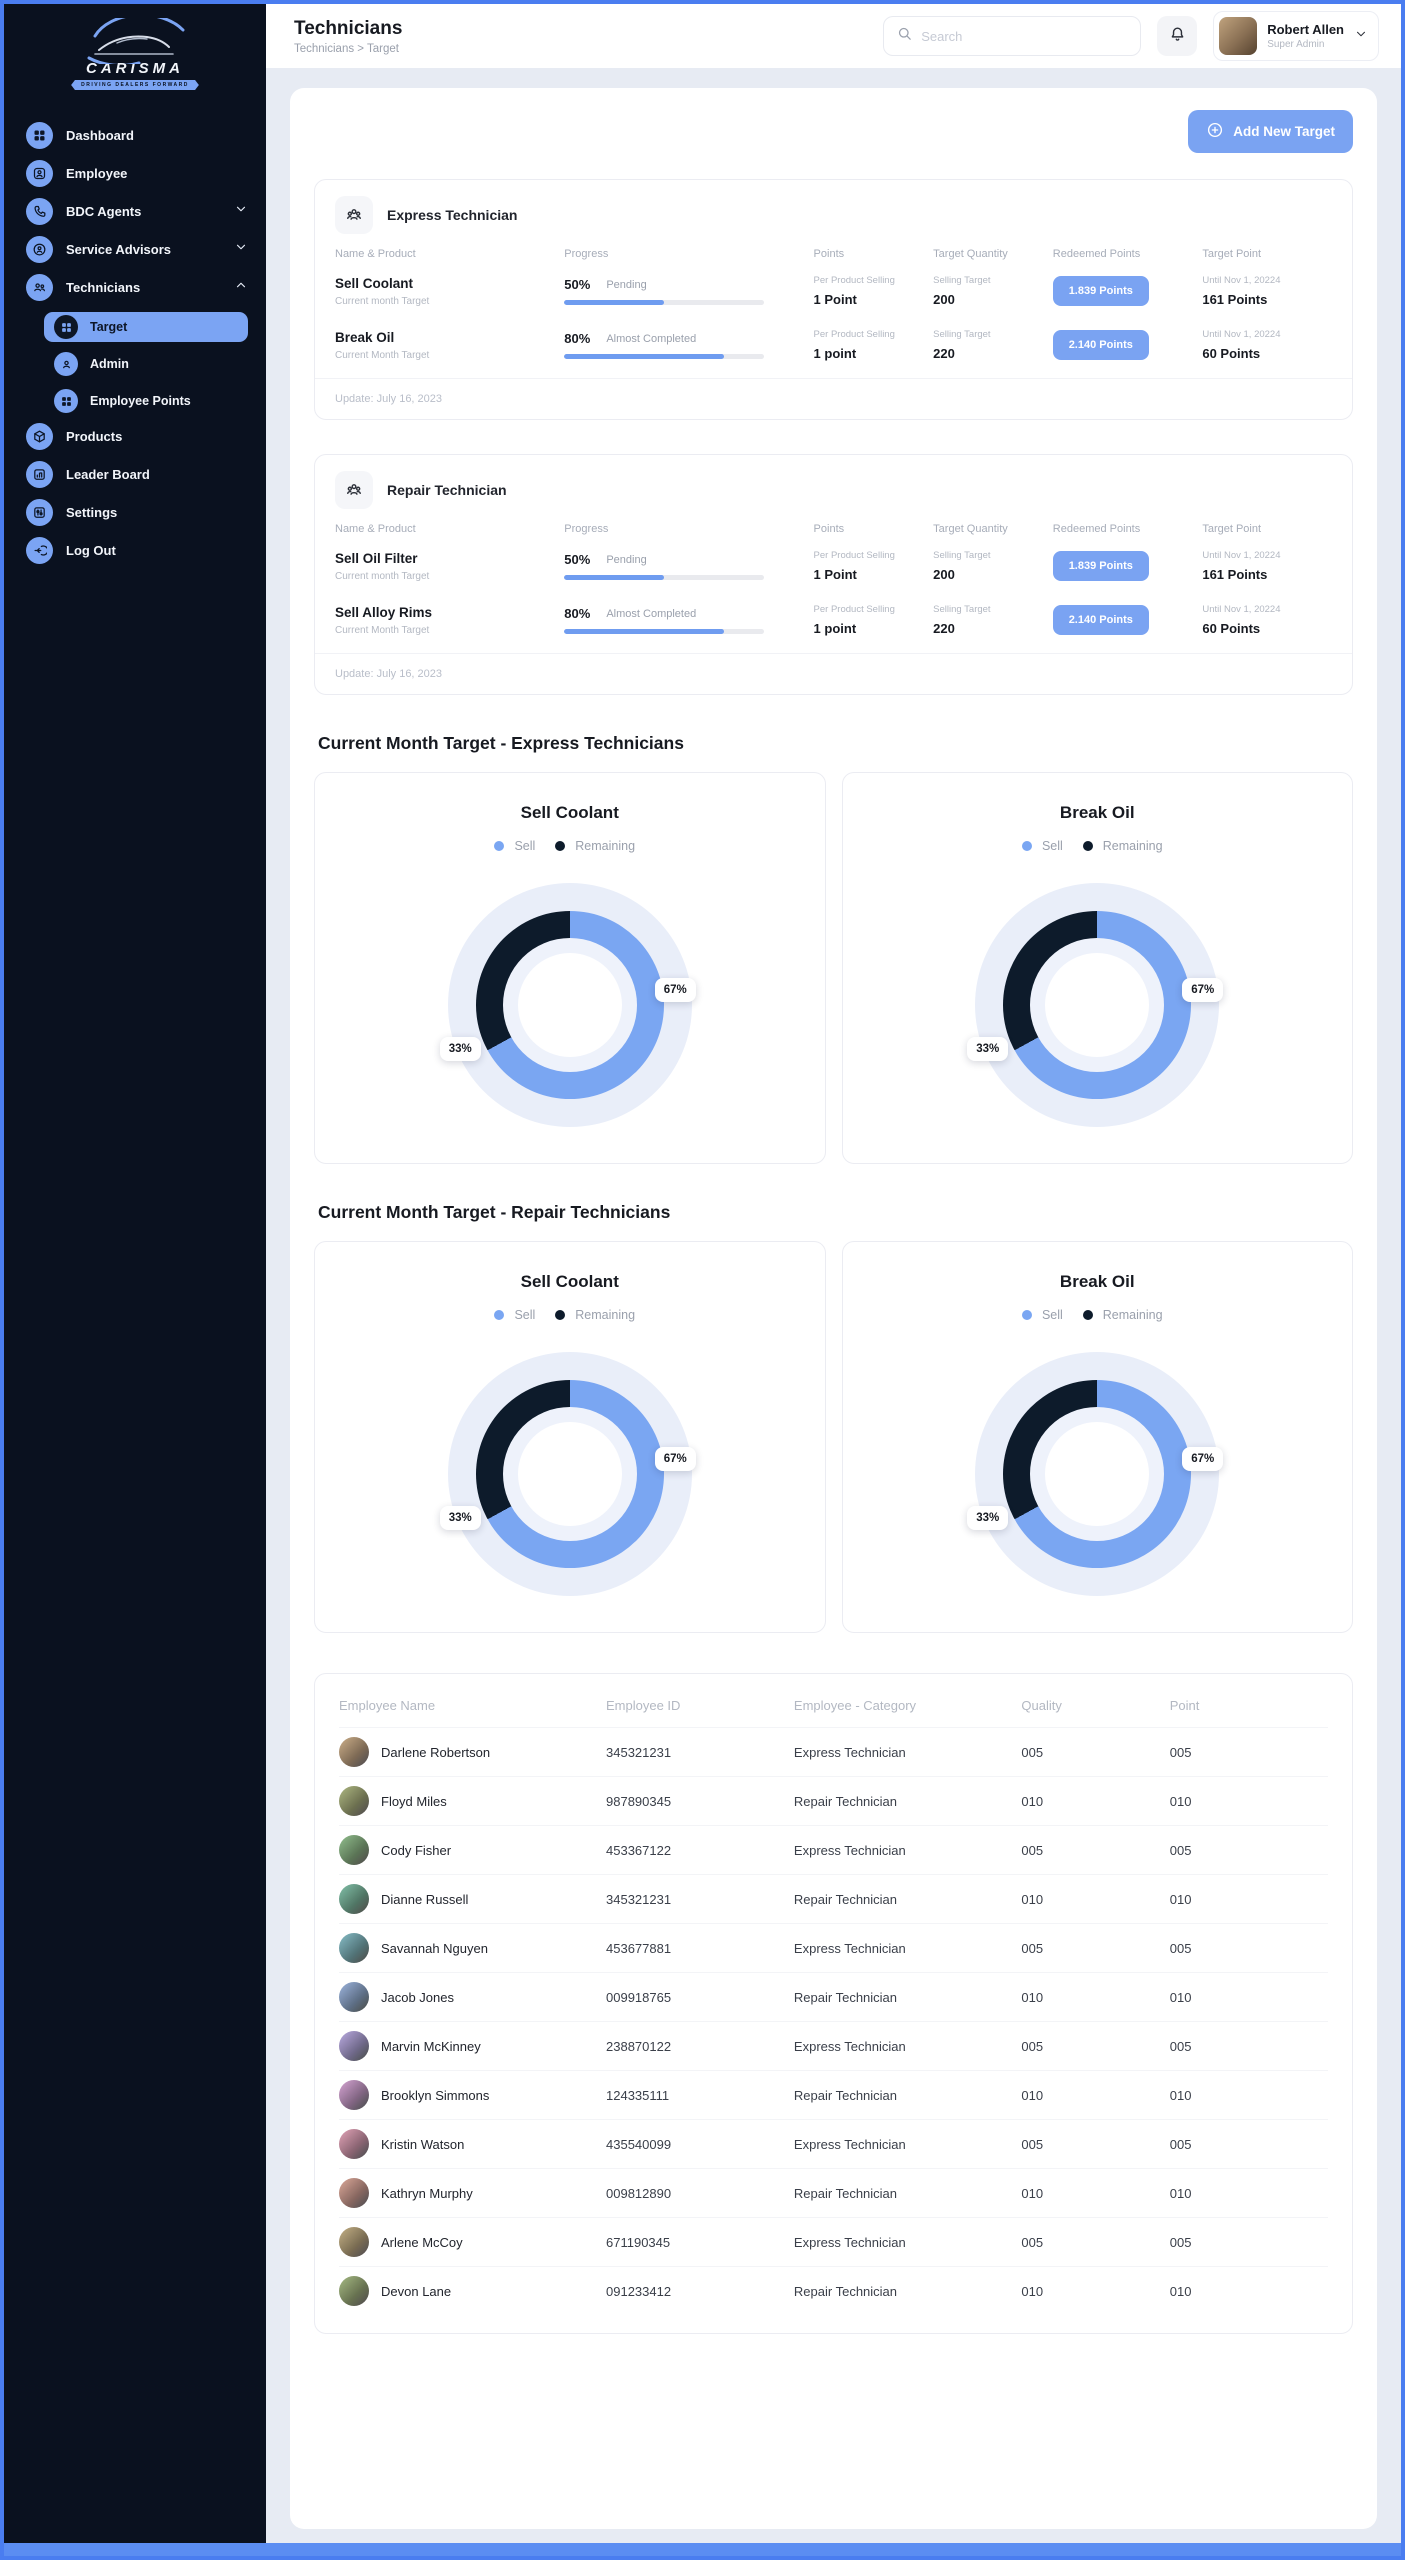 This screenshot has height=2560, width=1405. Describe the element at coordinates (146, 401) in the screenshot. I see `sidebar-item-employee-points: Employee Points` at that location.